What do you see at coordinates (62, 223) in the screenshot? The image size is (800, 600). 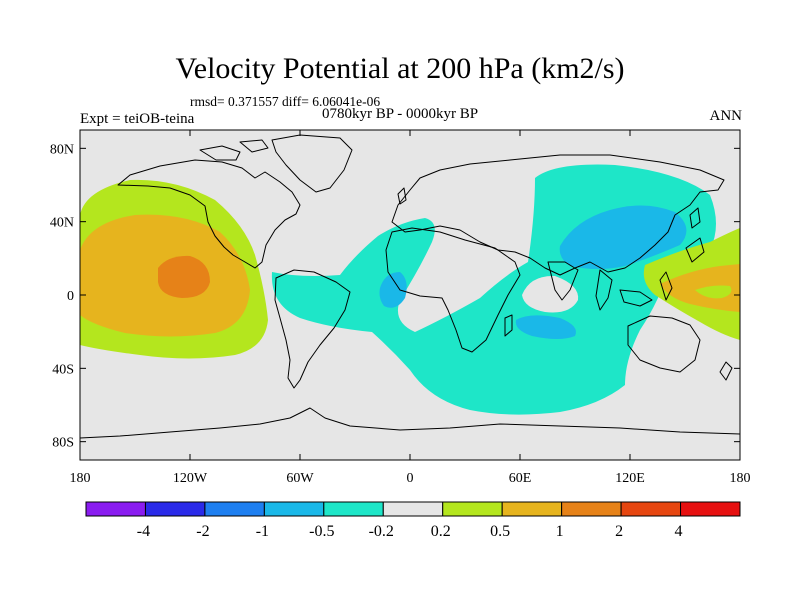 I see `lat-tick-label: 40N` at bounding box center [62, 223].